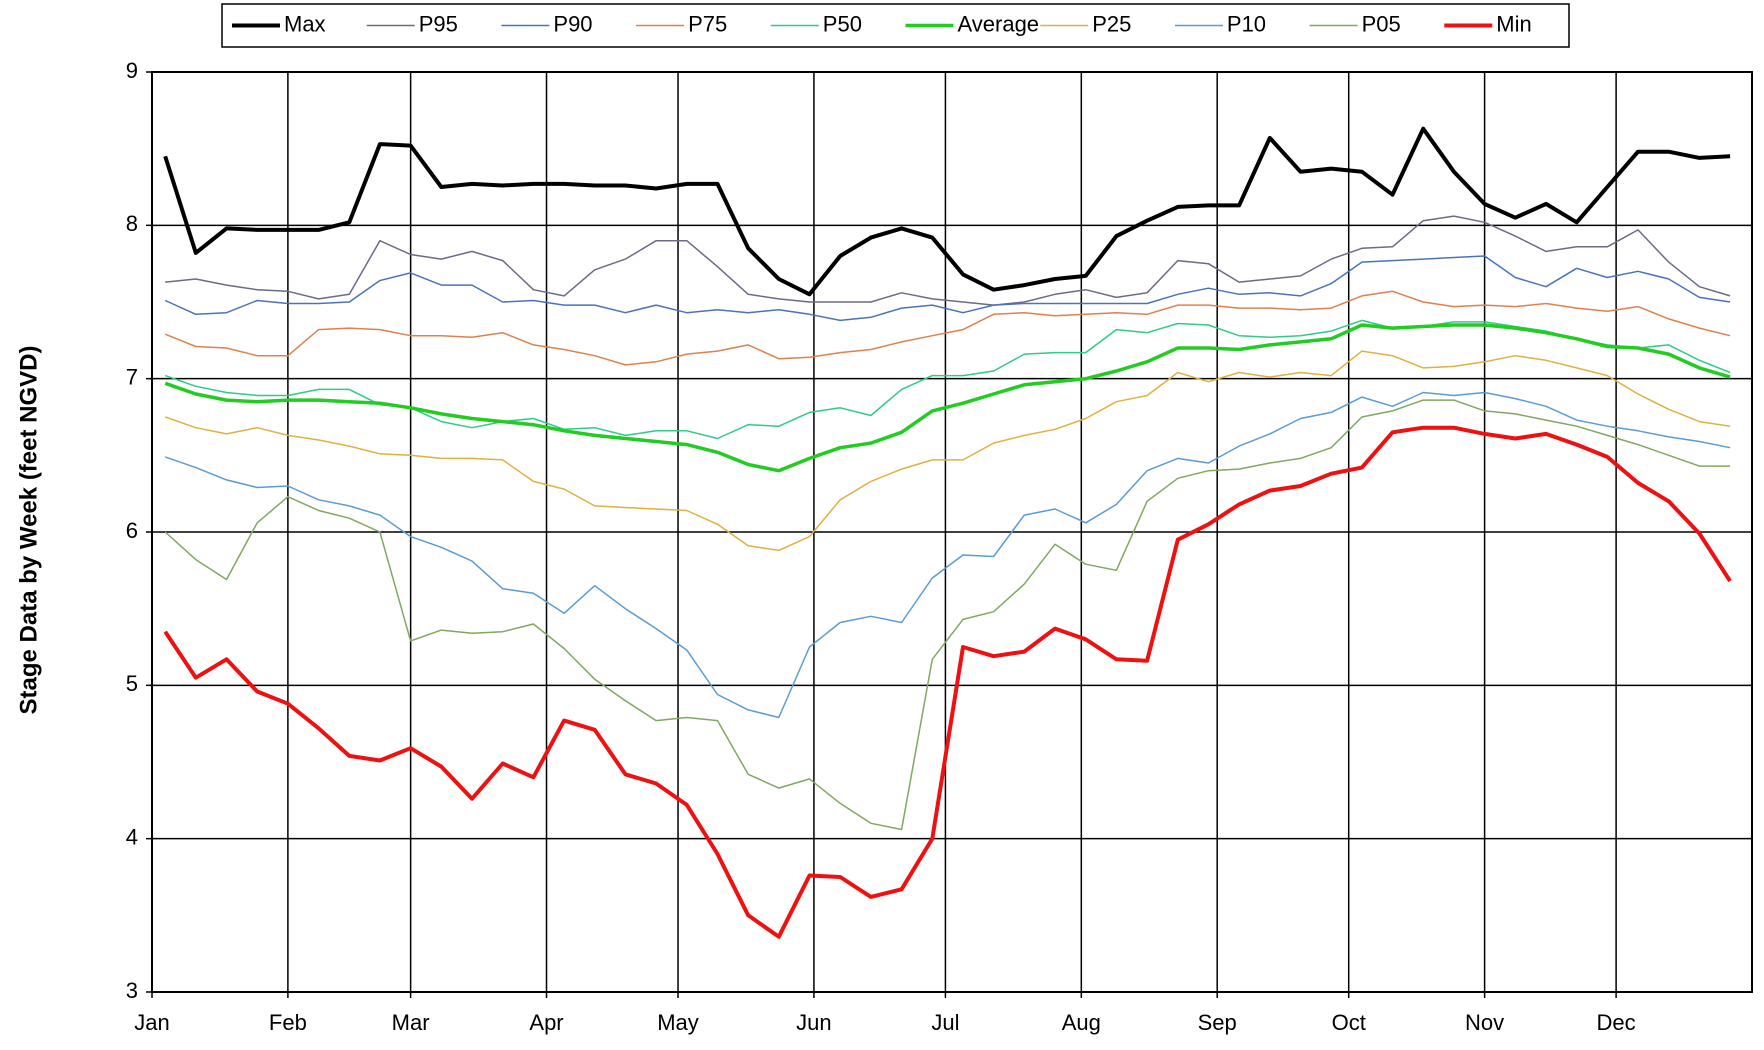 The width and height of the screenshot is (1764, 1050). I want to click on legend-label: P05, so click(1381, 23).